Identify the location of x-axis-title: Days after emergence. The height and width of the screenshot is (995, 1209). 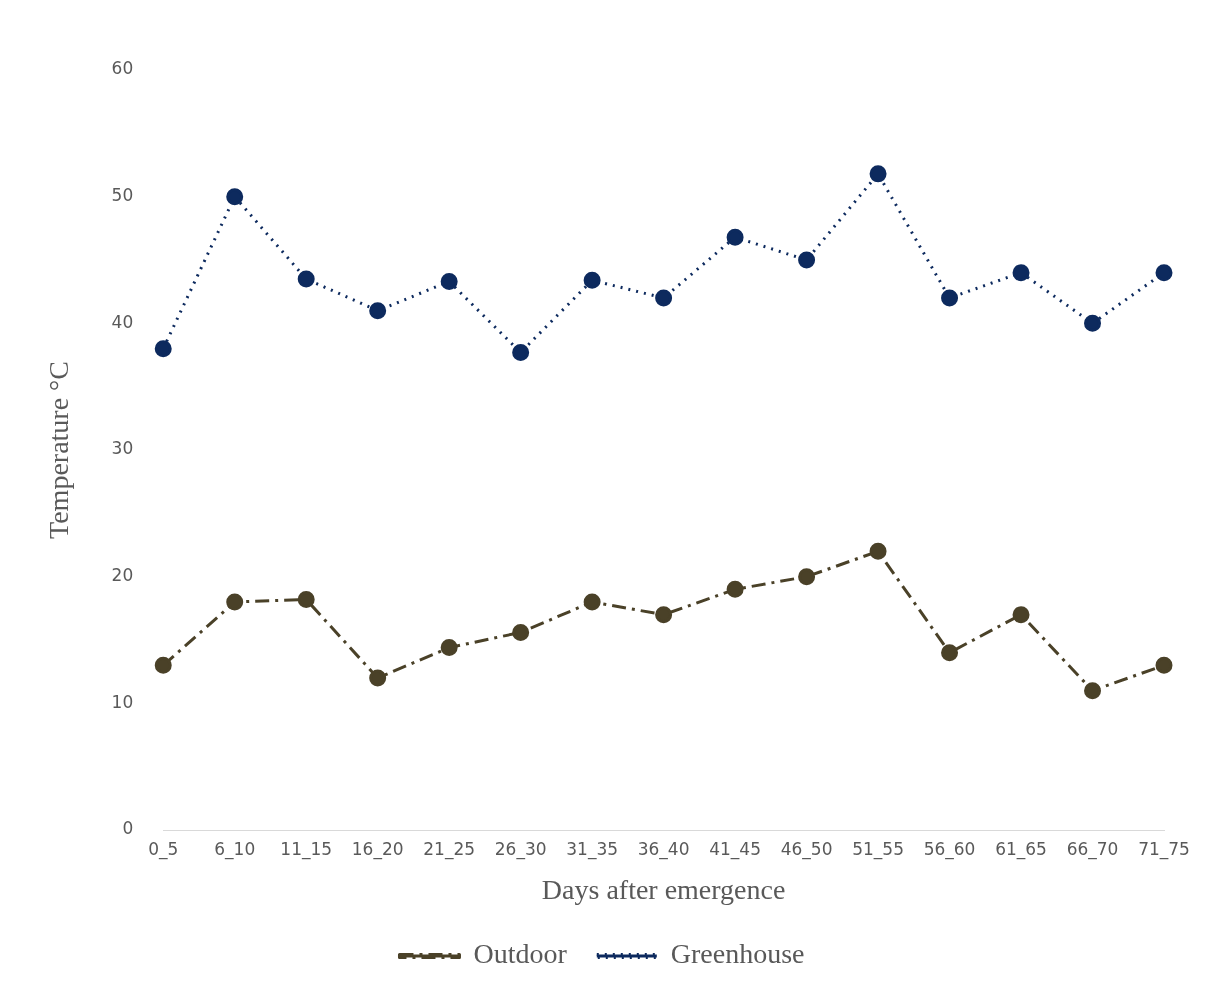
(663, 889).